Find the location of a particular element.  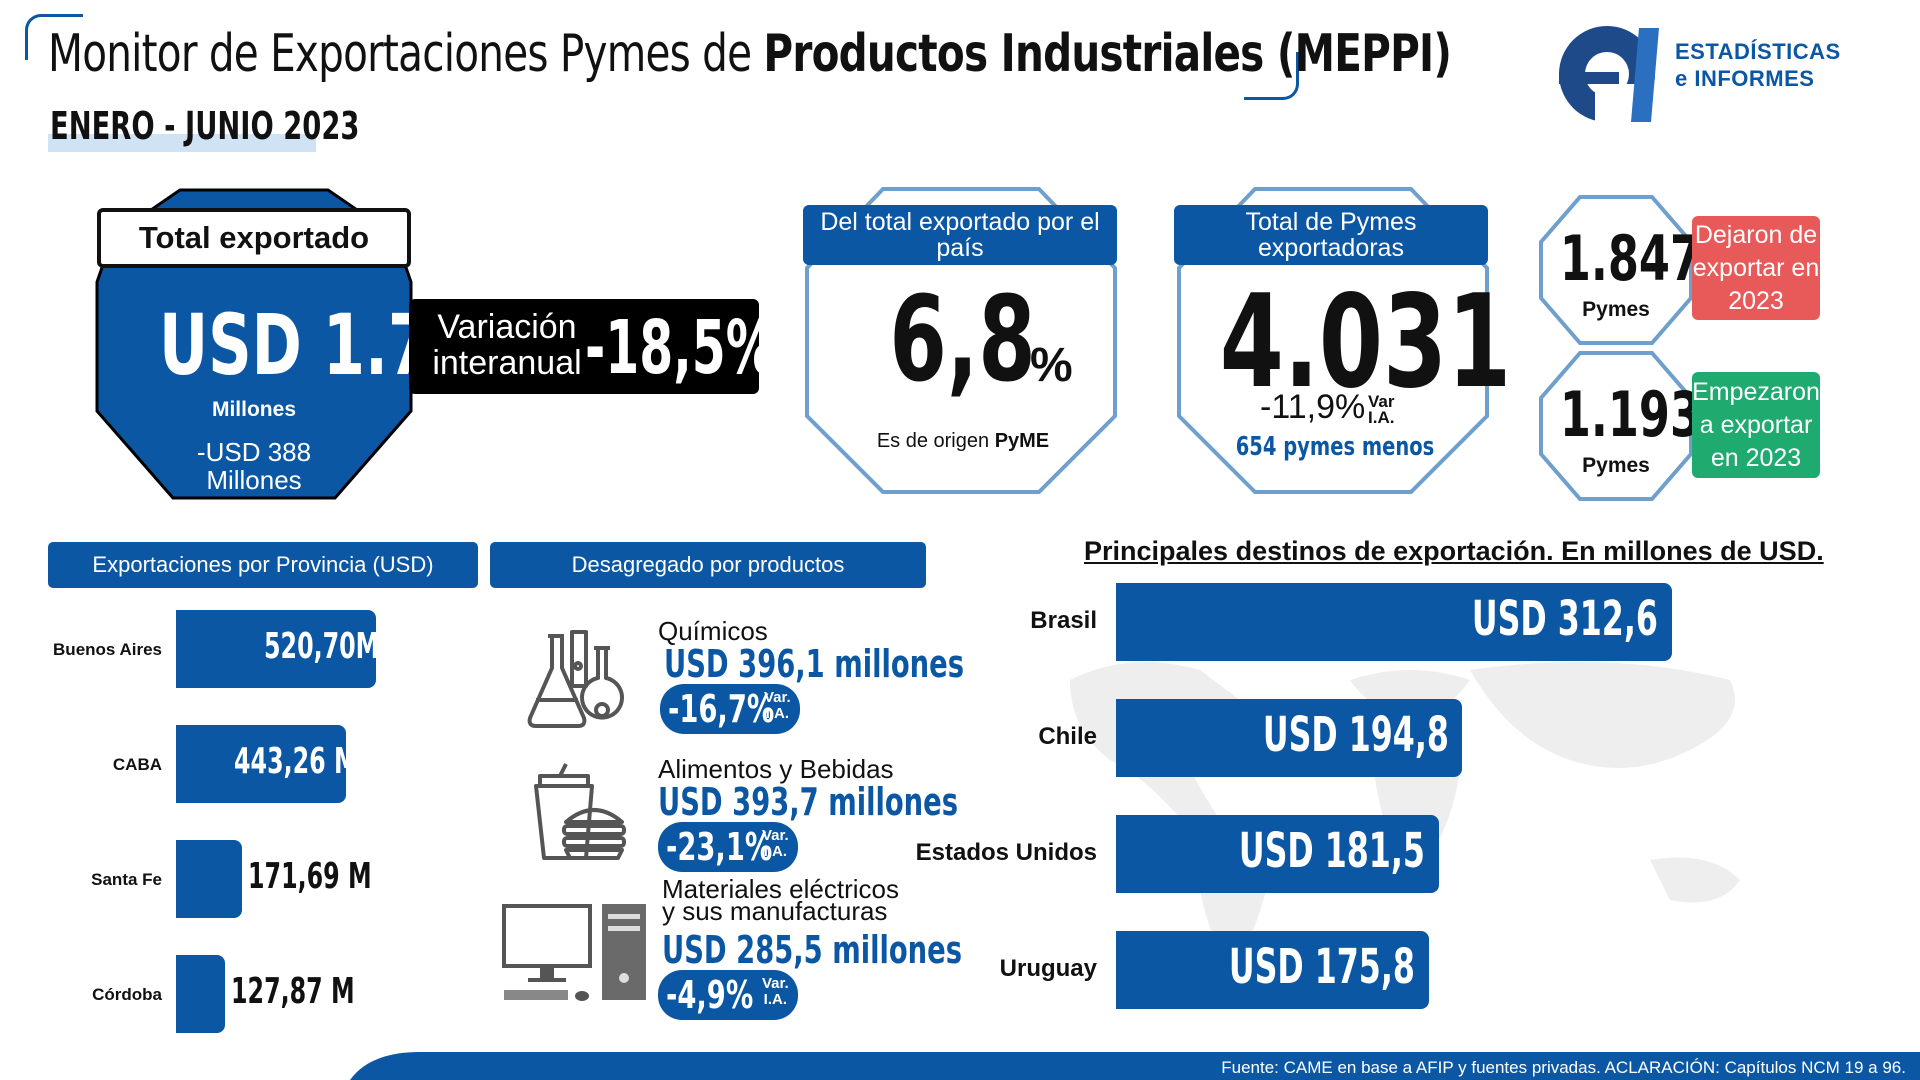

pymes-variation-tag: Var I.A. is located at coordinates (1381, 409).